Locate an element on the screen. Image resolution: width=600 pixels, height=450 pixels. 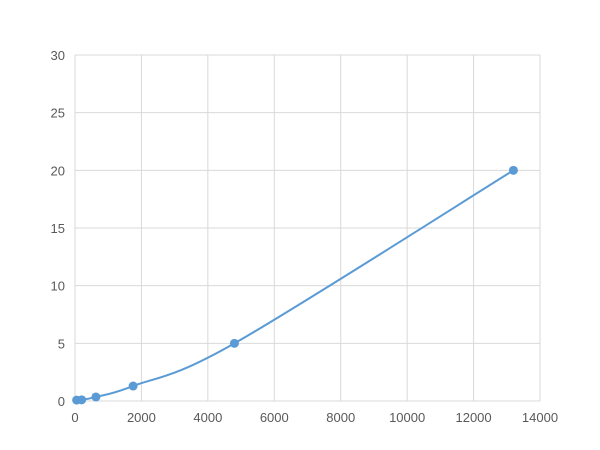
y-tick-label: 15 is located at coordinates (58, 228).